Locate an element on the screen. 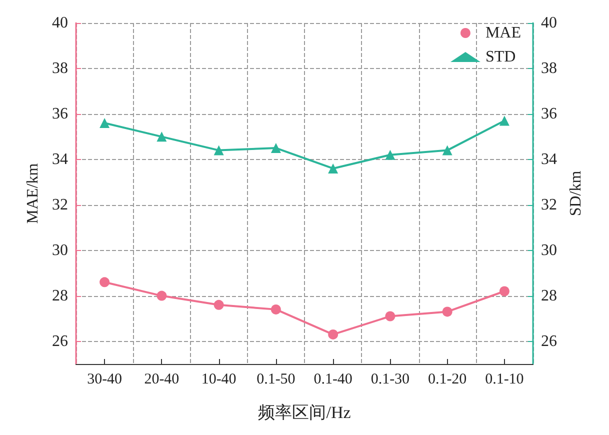 The image size is (609, 435). y2-tick-label: 36 is located at coordinates (549, 113).